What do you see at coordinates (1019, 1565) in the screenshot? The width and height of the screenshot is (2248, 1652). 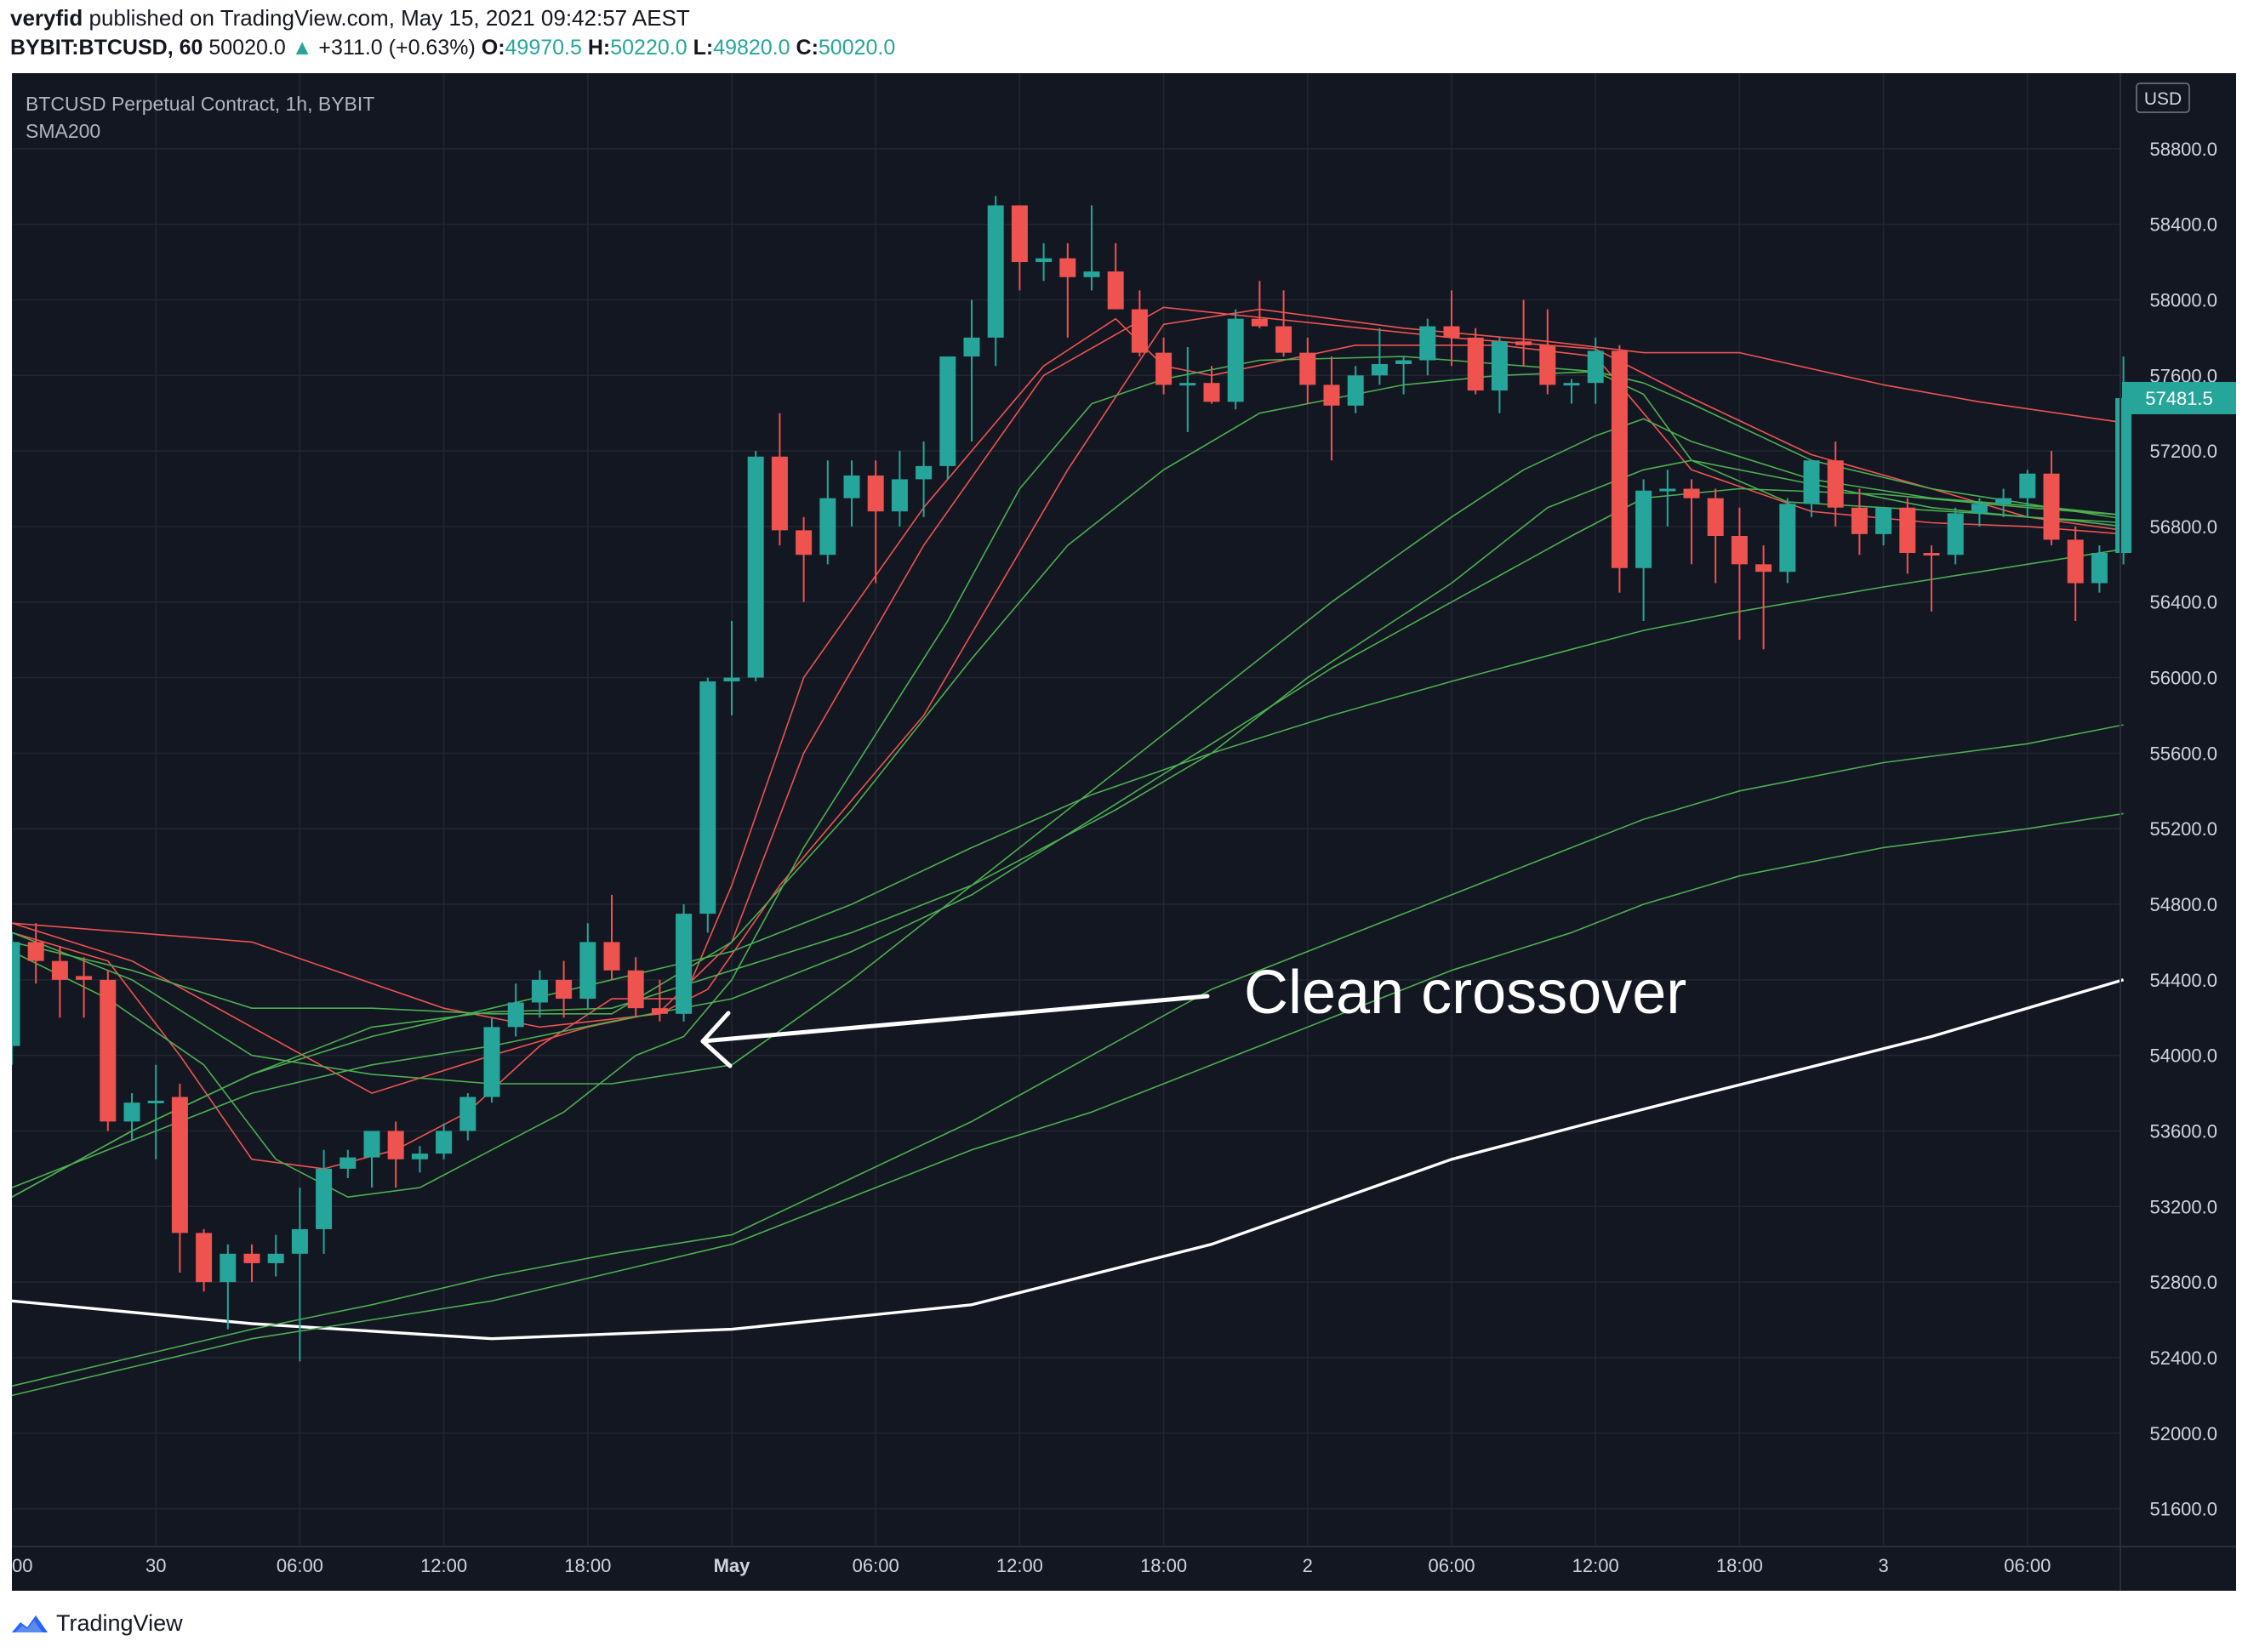 I see `time-tick-label: 12:00` at bounding box center [1019, 1565].